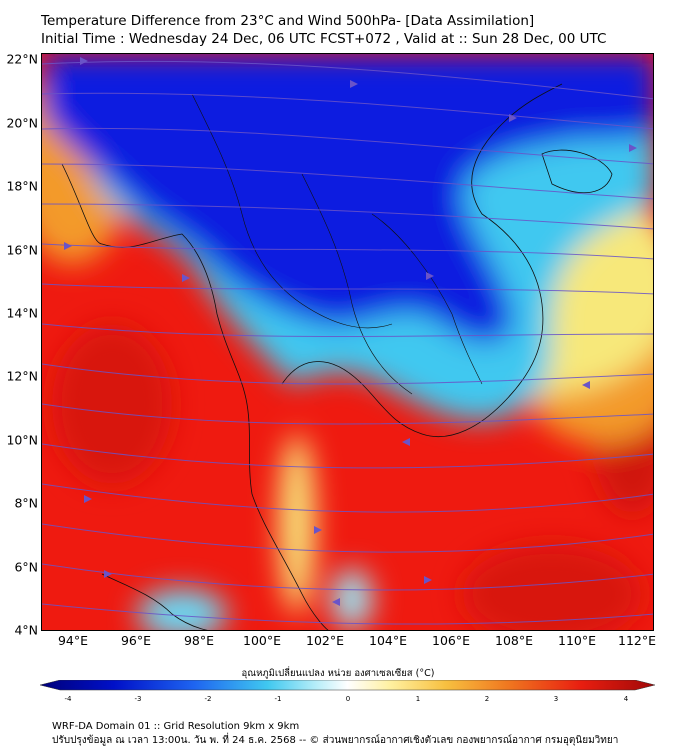 The image size is (676, 756). What do you see at coordinates (68, 699) in the screenshot?
I see `colorbar-tick: -4` at bounding box center [68, 699].